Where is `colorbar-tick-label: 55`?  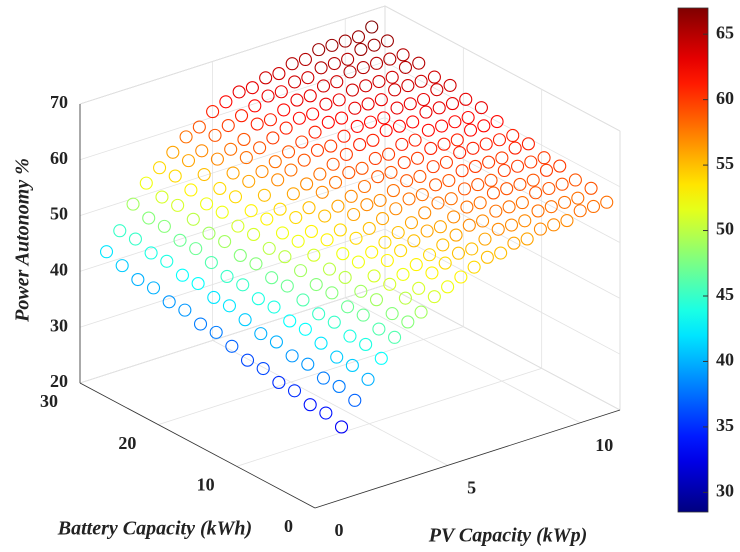 colorbar-tick-label: 55 is located at coordinates (725, 163).